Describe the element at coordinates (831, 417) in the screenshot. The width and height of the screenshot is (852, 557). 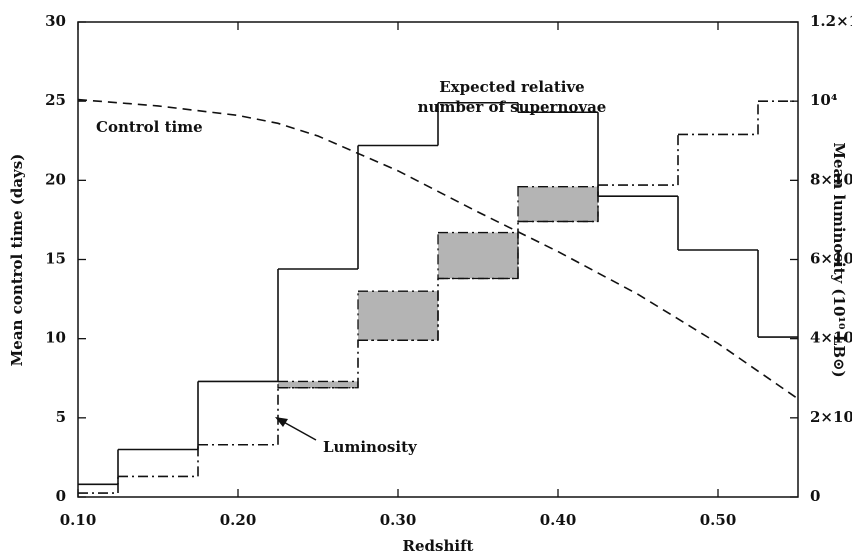
I see `y2-tick-label: 2×10³` at that location.